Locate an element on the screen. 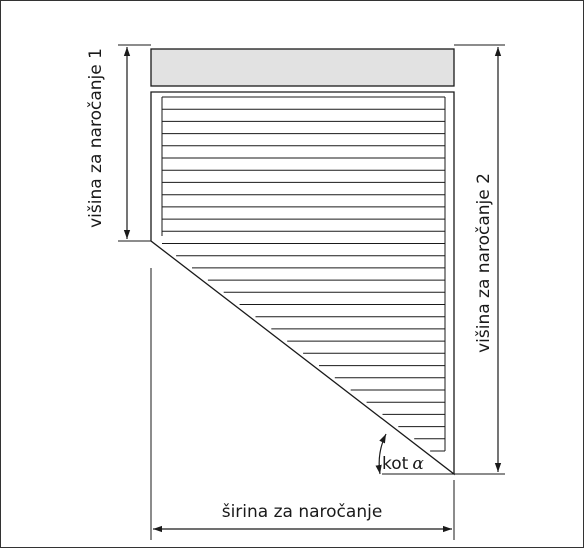 The height and width of the screenshot is (548, 584). width-label: širina za naročanje is located at coordinates (302, 512).